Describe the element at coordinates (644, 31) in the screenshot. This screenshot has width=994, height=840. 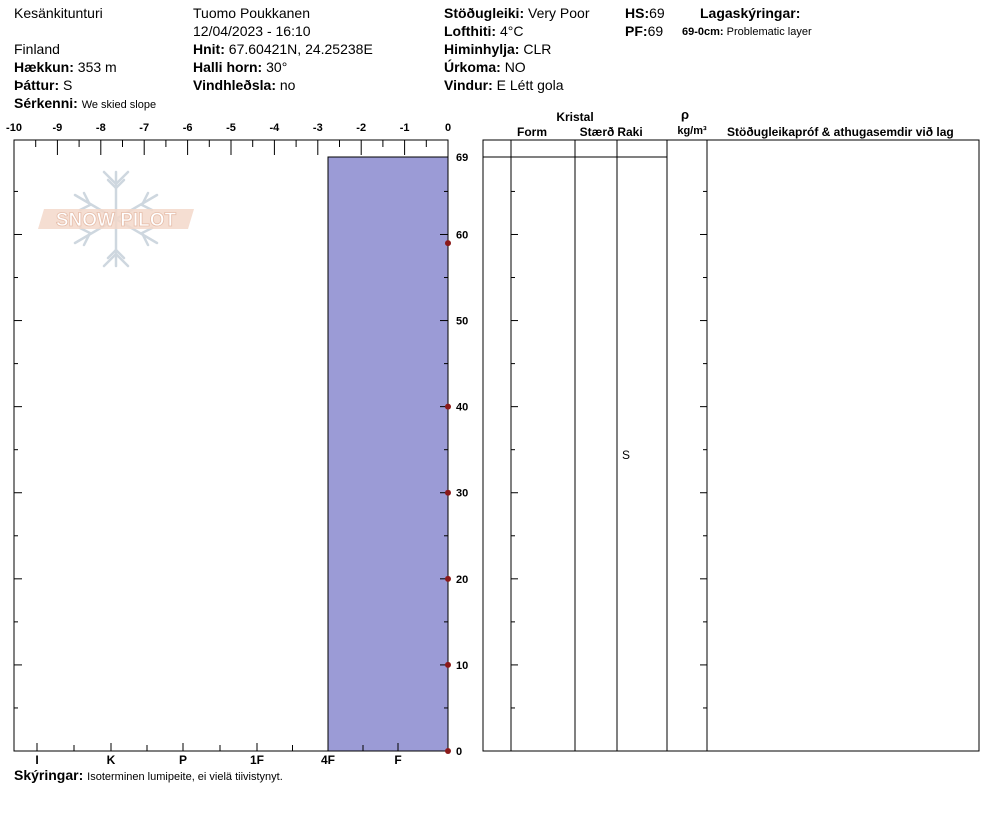
I see `penetration-foot: PF:69` at that location.